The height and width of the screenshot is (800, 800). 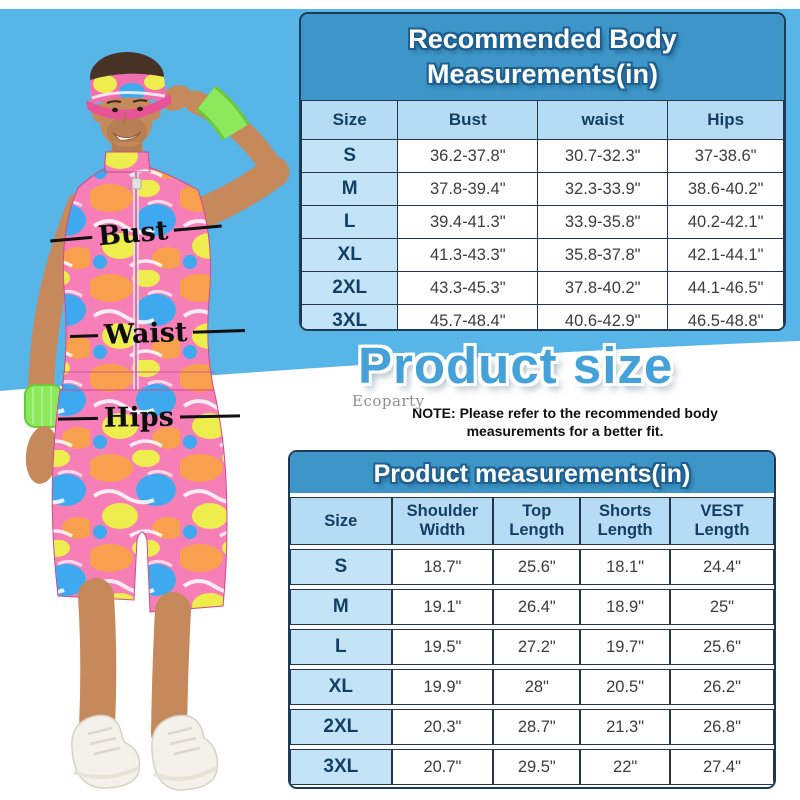 I want to click on bust-line-right, so click(x=197, y=228).